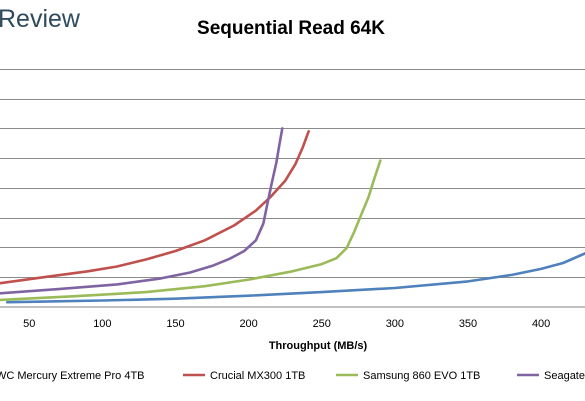 This screenshot has height=401, width=585. Describe the element at coordinates (286, 324) in the screenshot. I see `x-tick-labels: 50 100 150 200 250 300 350 400` at that location.